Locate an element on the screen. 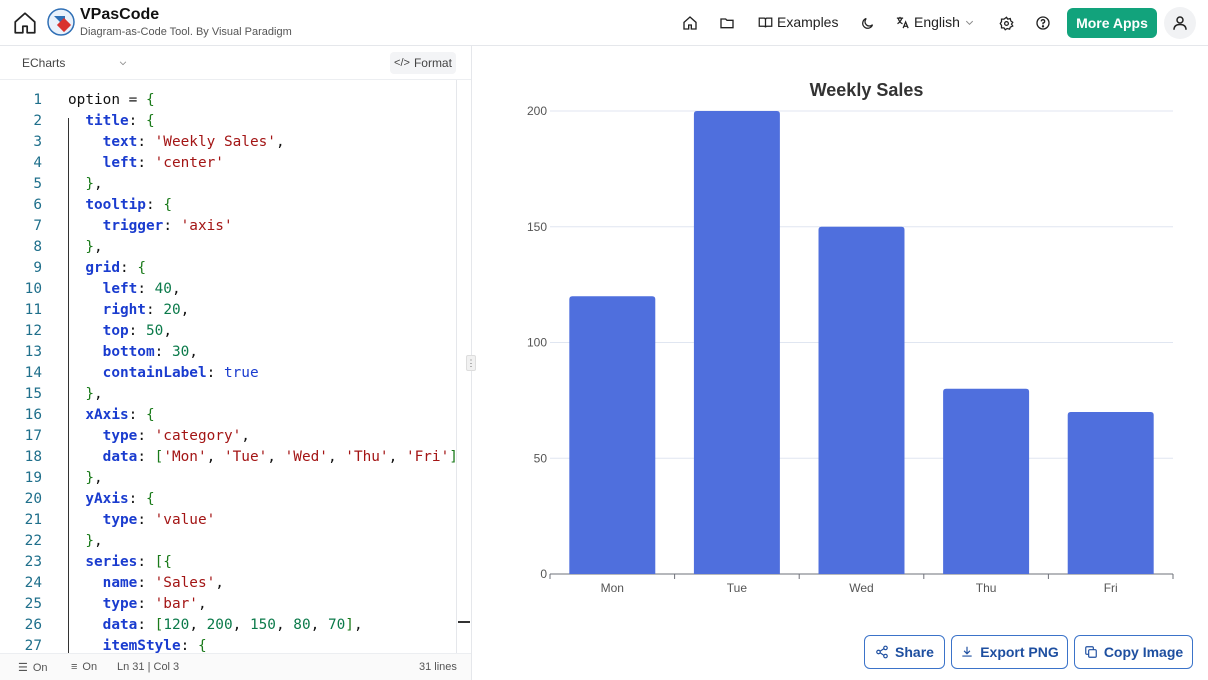  moon-icon is located at coordinates (867, 23).